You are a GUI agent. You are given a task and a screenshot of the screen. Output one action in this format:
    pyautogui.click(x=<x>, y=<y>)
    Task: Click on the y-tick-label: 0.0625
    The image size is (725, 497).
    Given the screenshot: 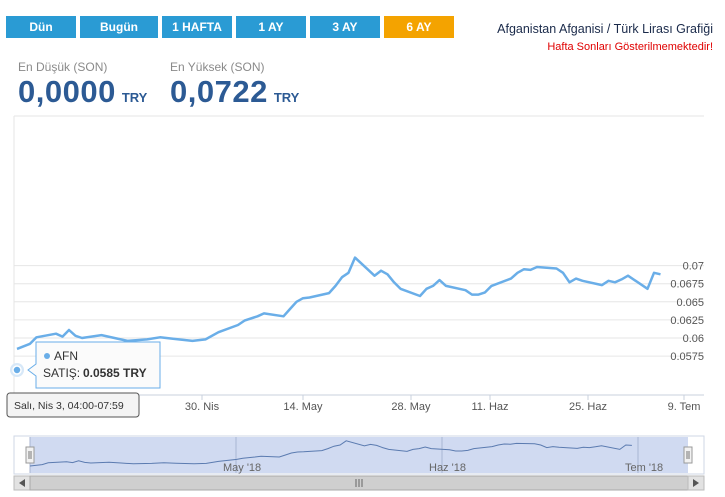 What is the action you would take?
    pyautogui.click(x=687, y=321)
    